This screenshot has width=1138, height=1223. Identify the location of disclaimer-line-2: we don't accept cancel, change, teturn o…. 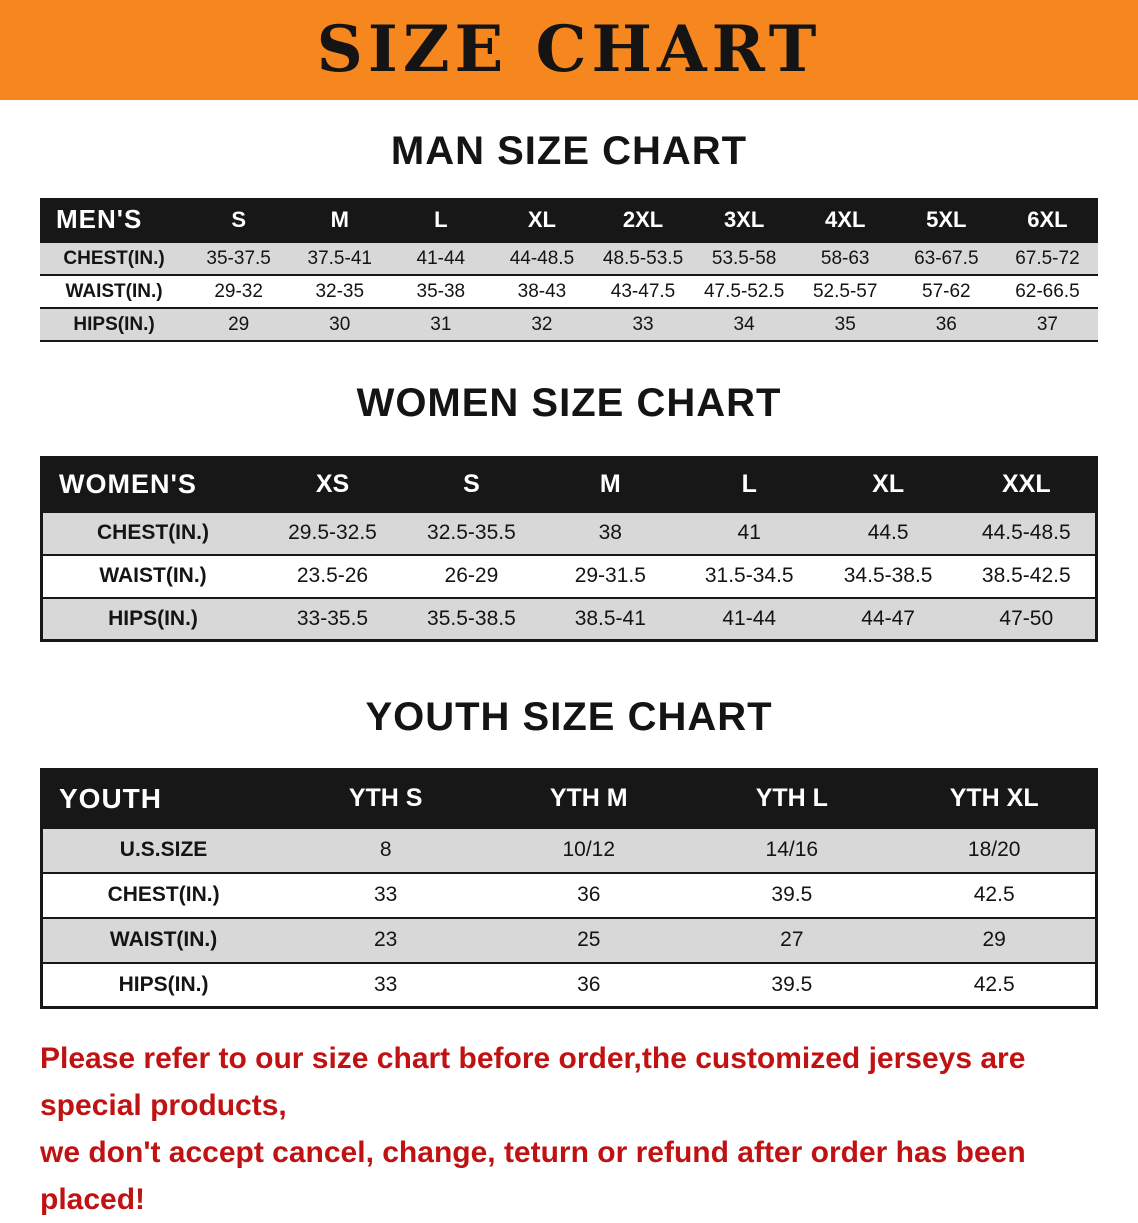
(533, 1176).